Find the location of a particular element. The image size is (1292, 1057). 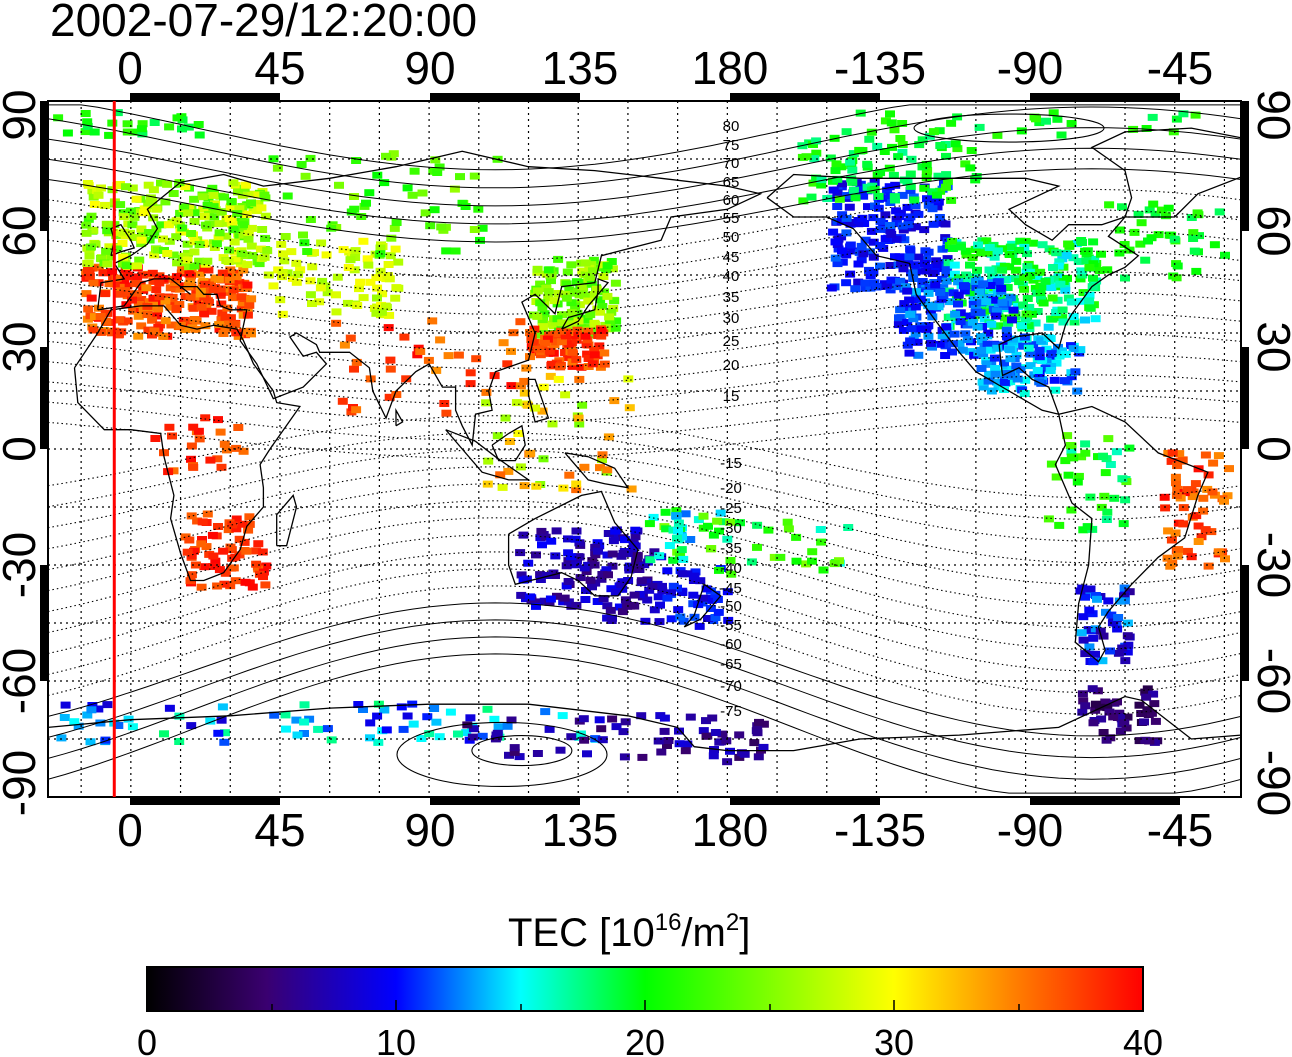

coastline-north-america is located at coordinates (953, 294).